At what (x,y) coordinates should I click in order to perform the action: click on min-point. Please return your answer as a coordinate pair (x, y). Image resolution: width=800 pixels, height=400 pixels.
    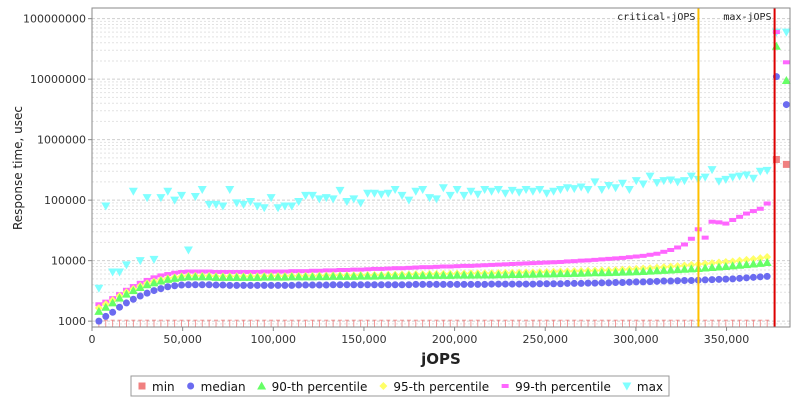
    Looking at the image, I should click on (776, 159).